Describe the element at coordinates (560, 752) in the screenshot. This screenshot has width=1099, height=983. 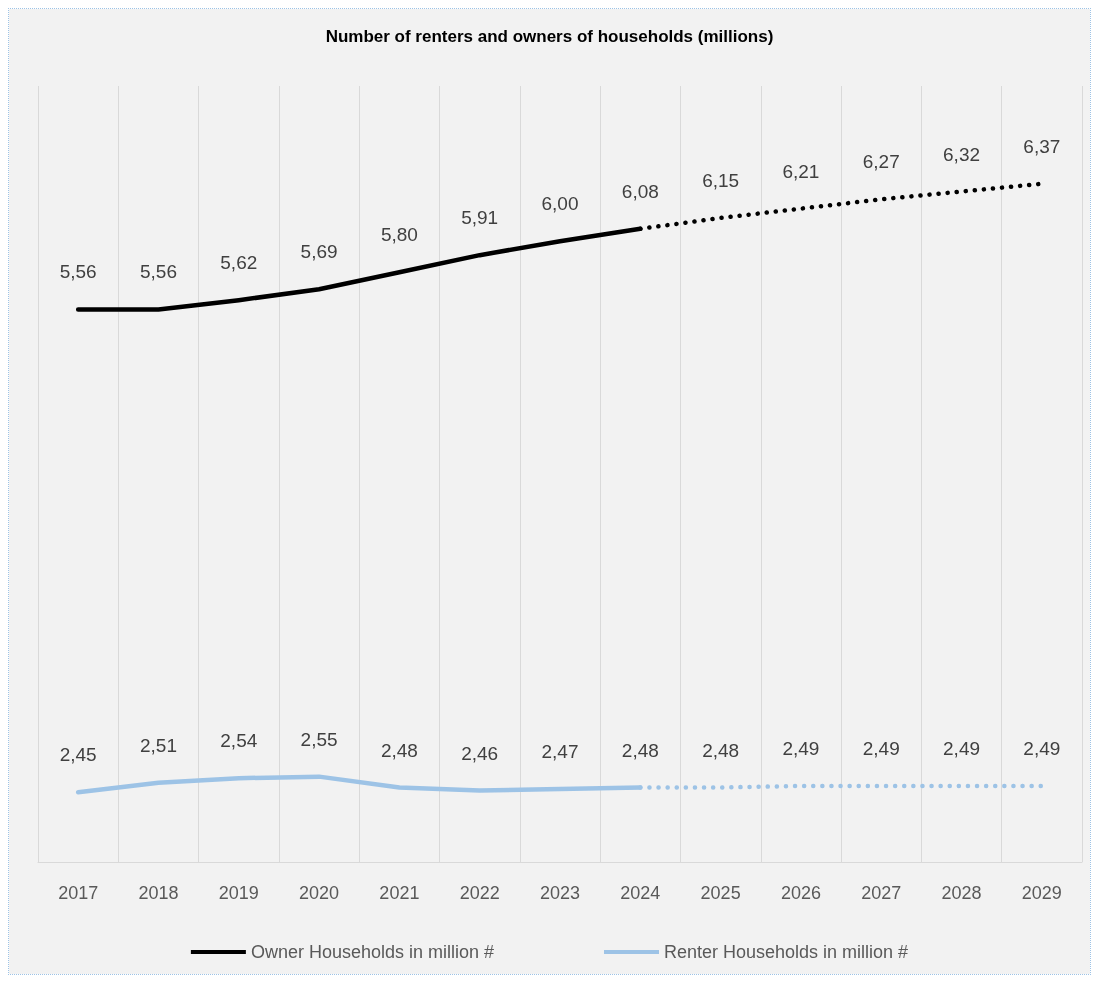
I see `data-label: 2,47` at that location.